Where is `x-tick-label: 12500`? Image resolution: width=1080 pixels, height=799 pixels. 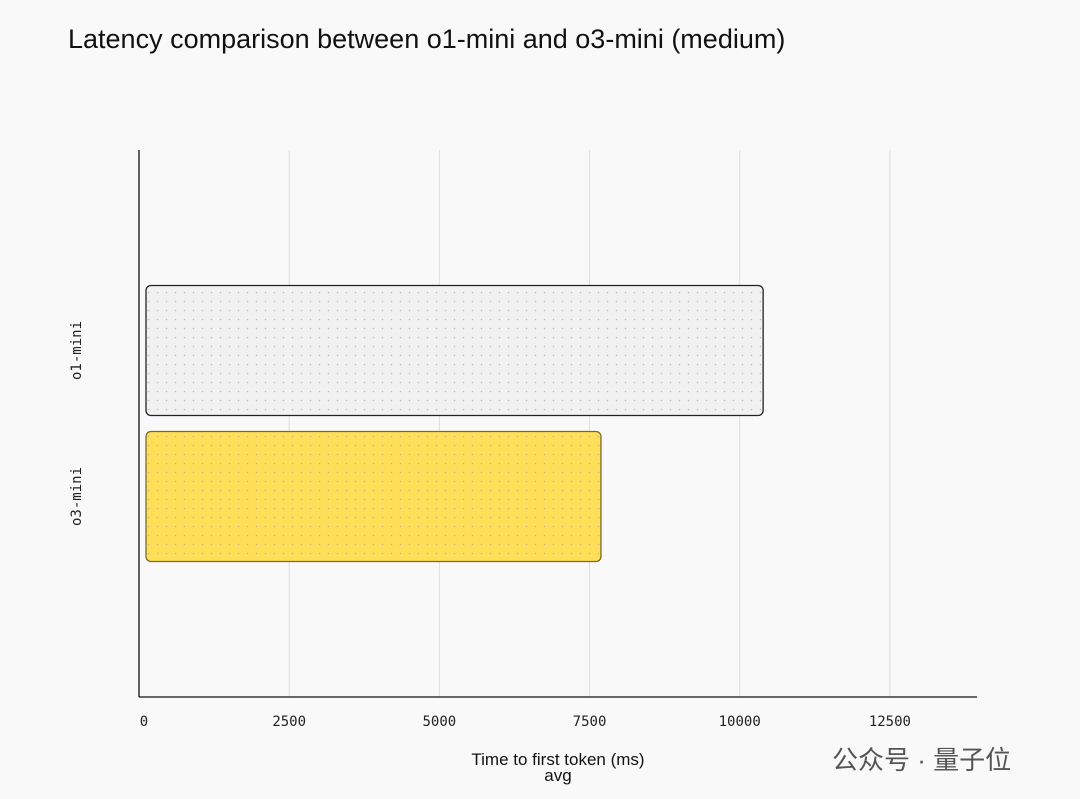 x-tick-label: 12500 is located at coordinates (890, 722).